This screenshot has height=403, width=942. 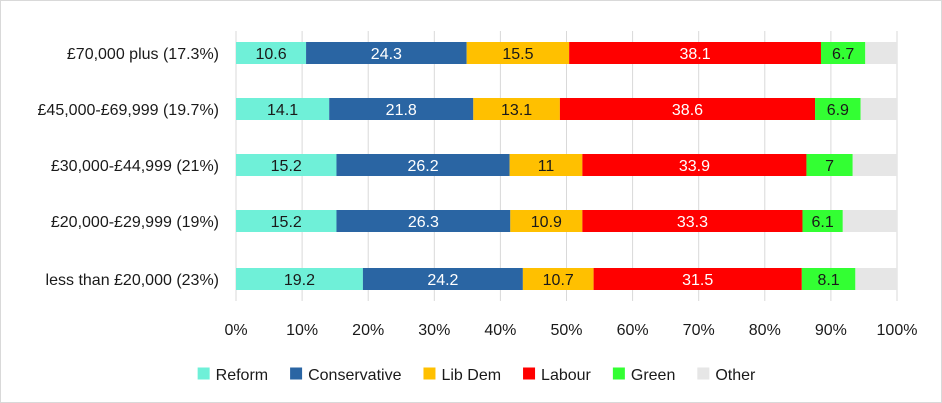 I want to click on data-label-reform: 10.6, so click(x=270, y=54).